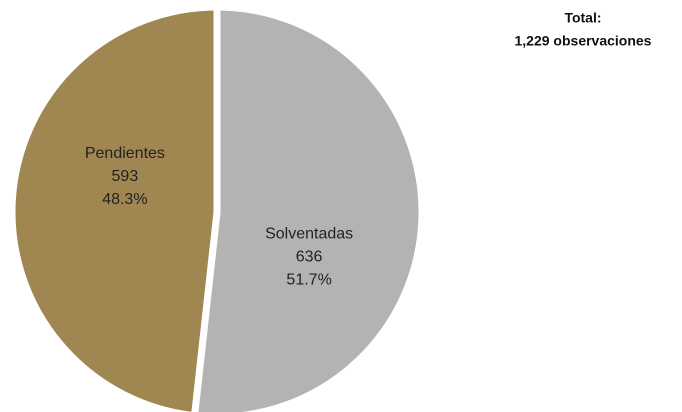 The width and height of the screenshot is (682, 412). What do you see at coordinates (309, 256) in the screenshot?
I see `slice-value: 636` at bounding box center [309, 256].